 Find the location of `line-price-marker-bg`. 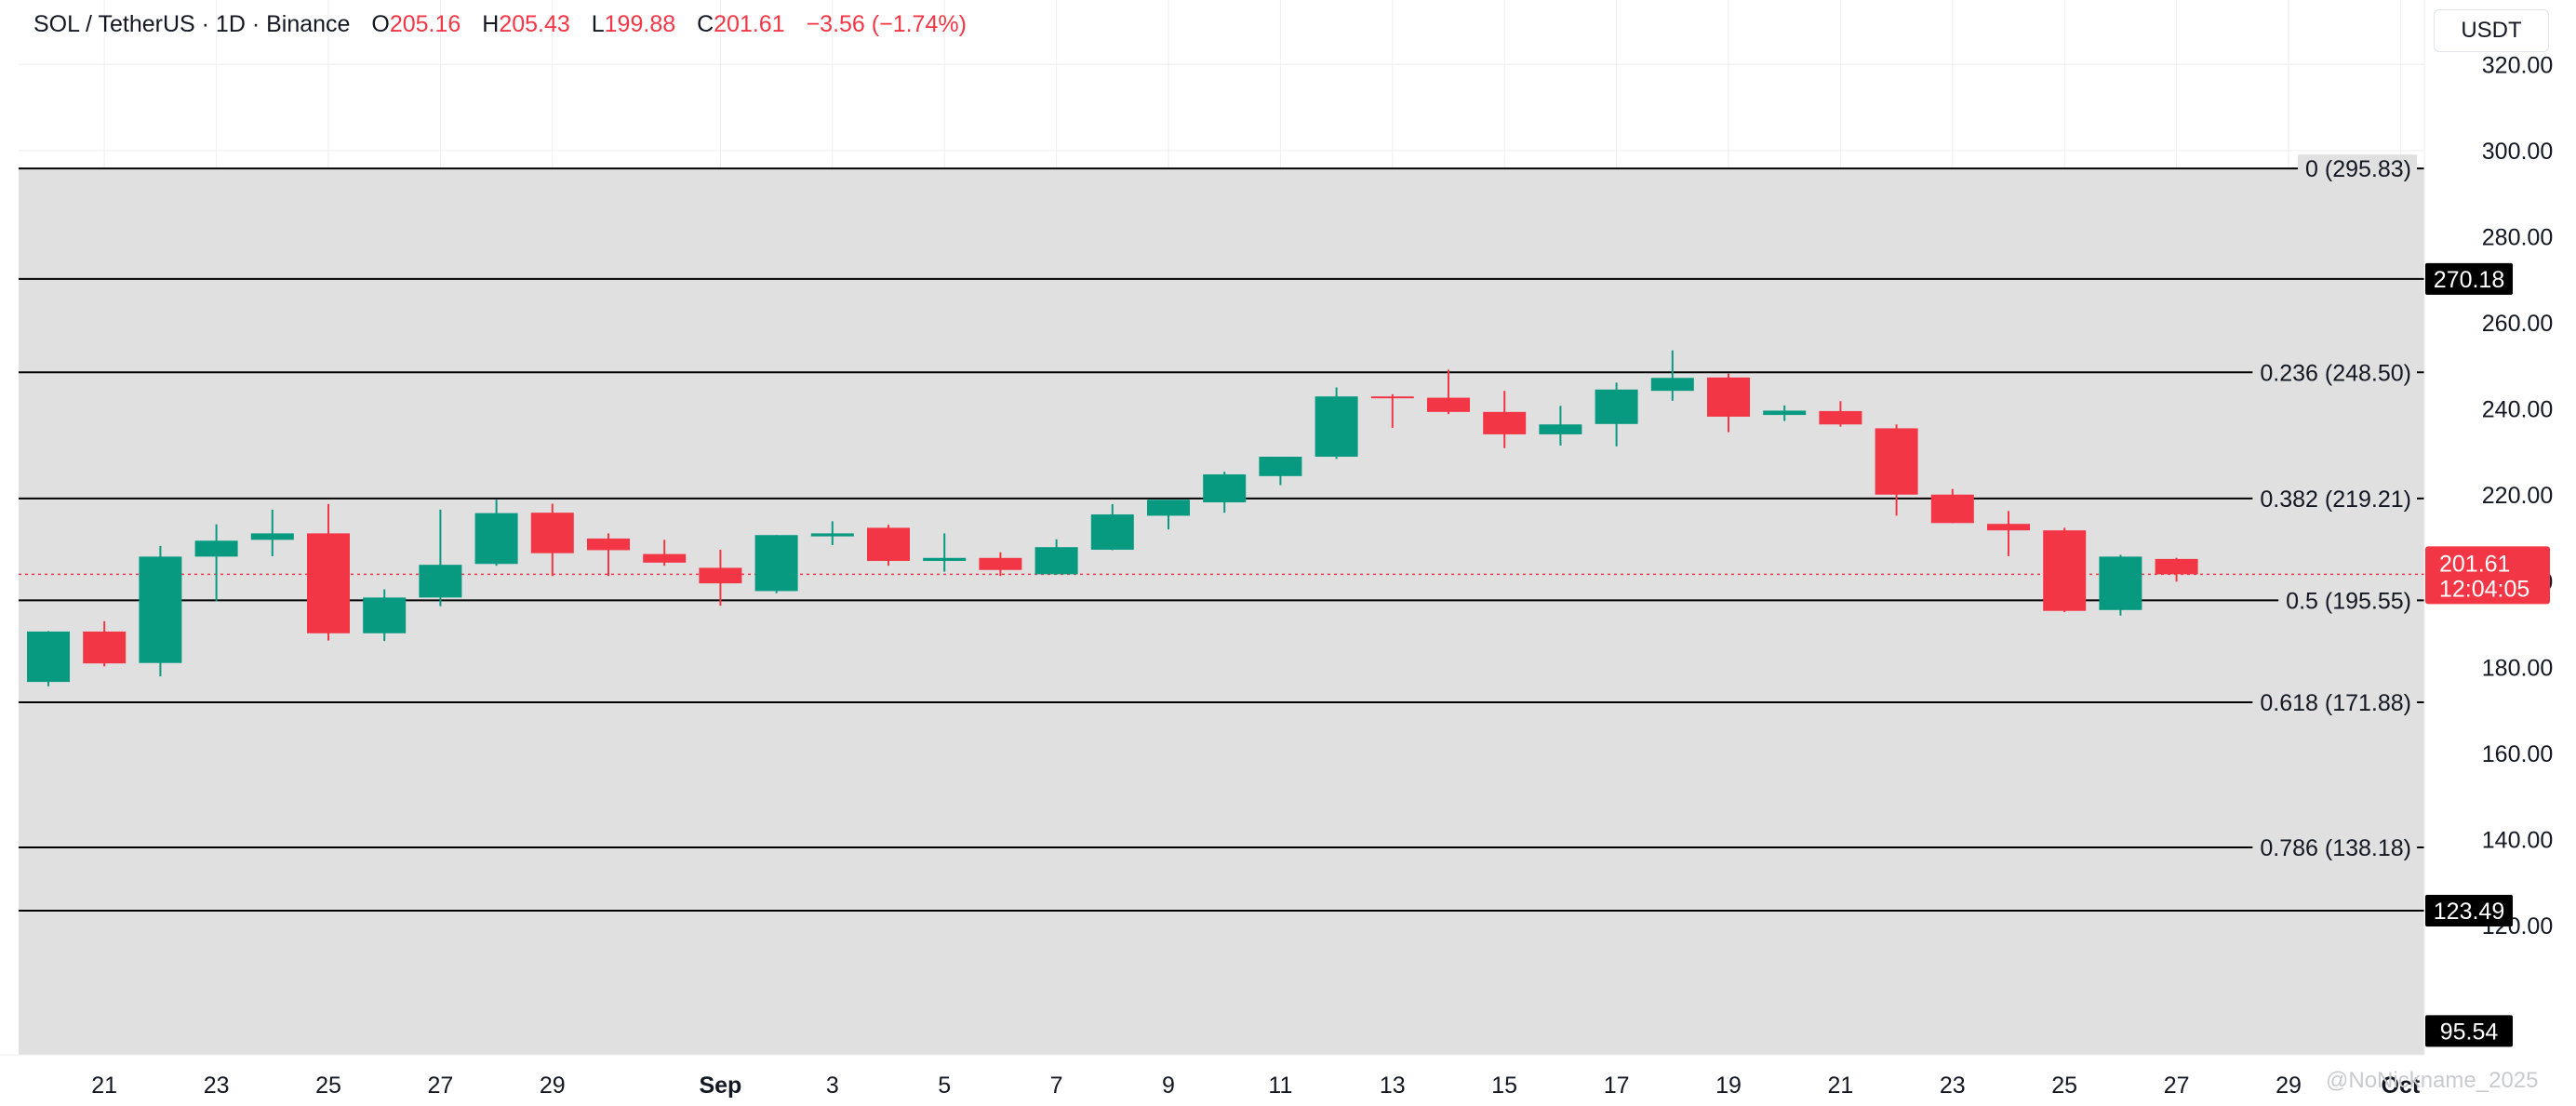

line-price-marker-bg is located at coordinates (2469, 910).